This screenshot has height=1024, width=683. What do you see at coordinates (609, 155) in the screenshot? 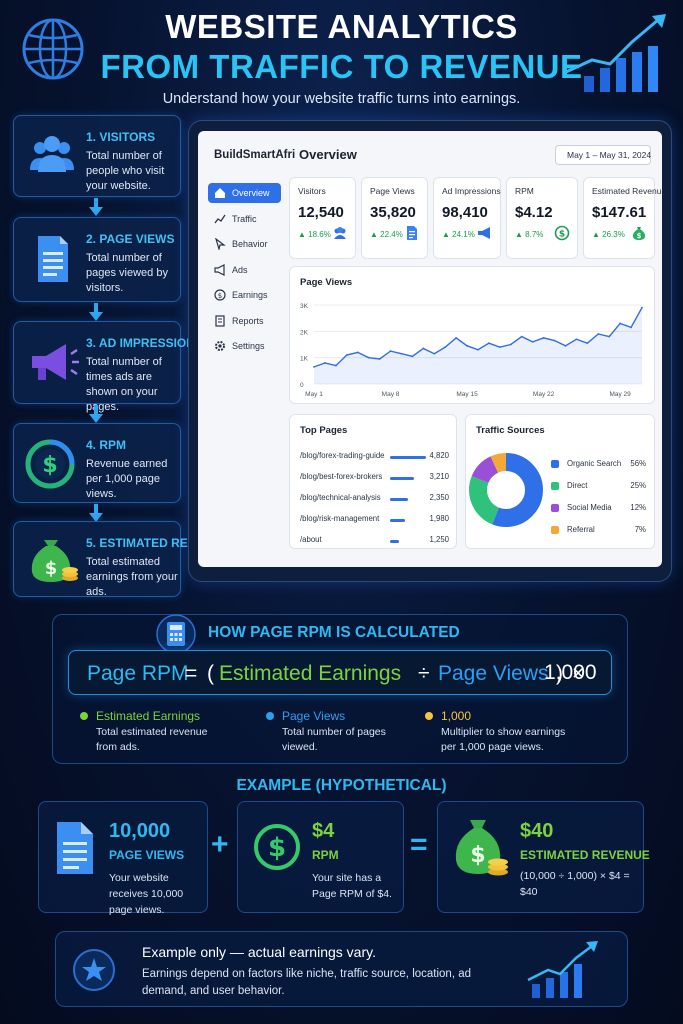
I see `date-range-label: May 1 – May 31, 2024` at bounding box center [609, 155].